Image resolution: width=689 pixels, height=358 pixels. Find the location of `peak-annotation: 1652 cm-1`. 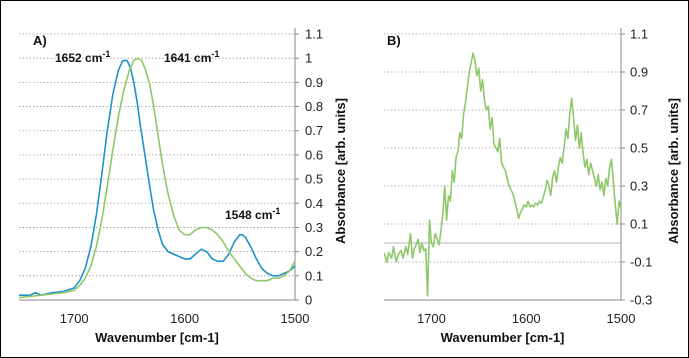

peak-annotation: 1652 cm-1 is located at coordinates (82, 57).